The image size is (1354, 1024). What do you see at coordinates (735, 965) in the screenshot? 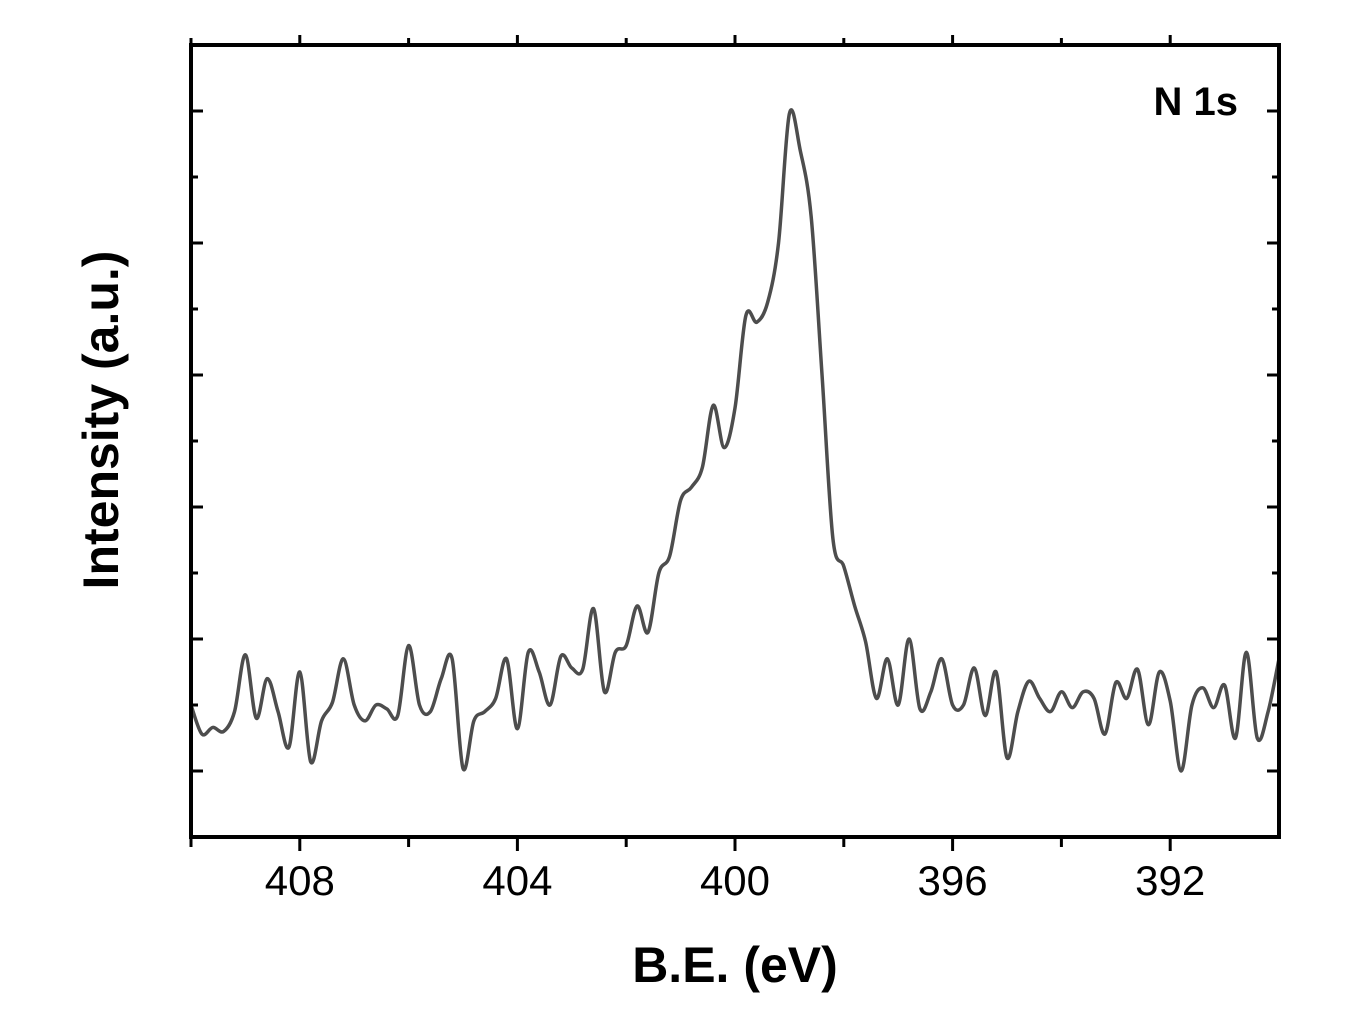
I see `x-axis-title: B.E. (eV)` at bounding box center [735, 965].